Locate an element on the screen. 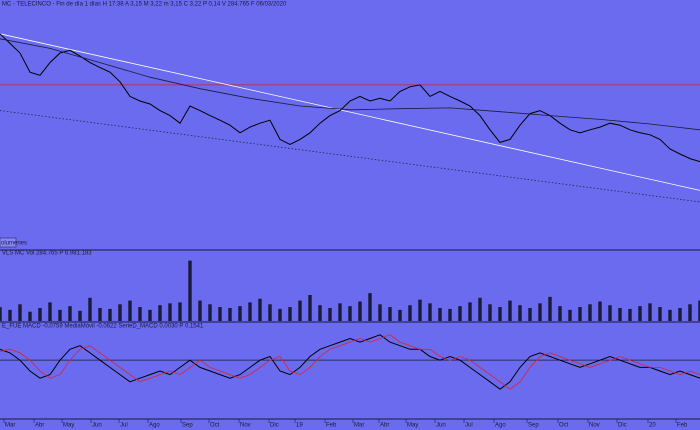 The height and width of the screenshot is (430, 700). x-tick-label: Jun is located at coordinates (441, 426).